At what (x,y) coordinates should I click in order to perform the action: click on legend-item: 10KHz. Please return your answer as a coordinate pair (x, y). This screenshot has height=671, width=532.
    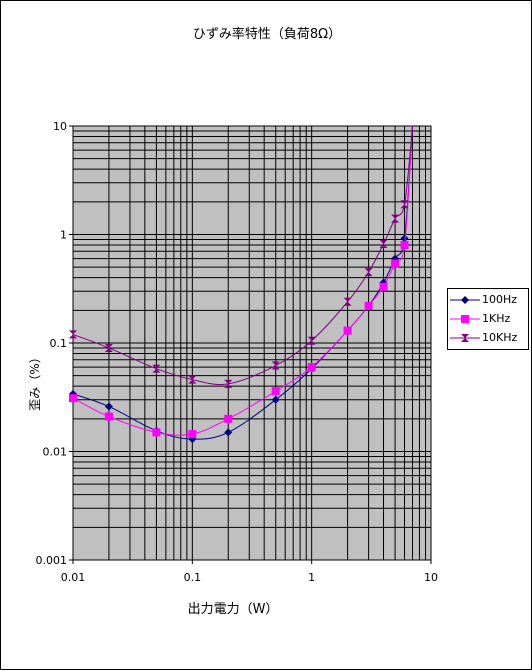
    Looking at the image, I should click on (488, 338).